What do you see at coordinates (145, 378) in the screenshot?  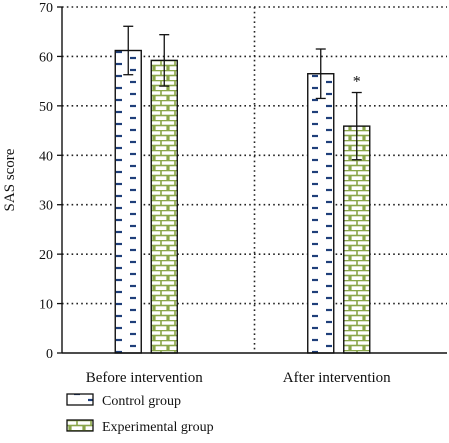 I see `x-tick-label: Before intervention` at bounding box center [145, 378].